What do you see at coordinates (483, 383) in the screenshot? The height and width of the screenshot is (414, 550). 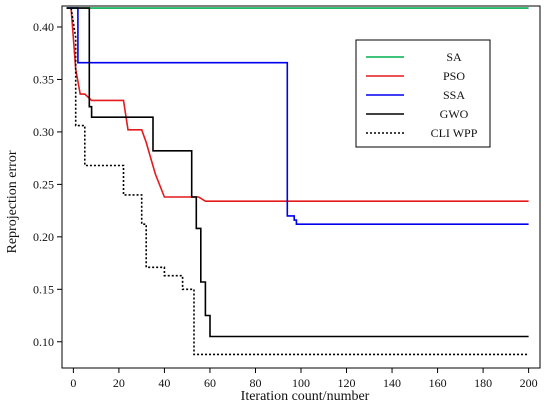 I see `x-tick-label: 180` at bounding box center [483, 383].